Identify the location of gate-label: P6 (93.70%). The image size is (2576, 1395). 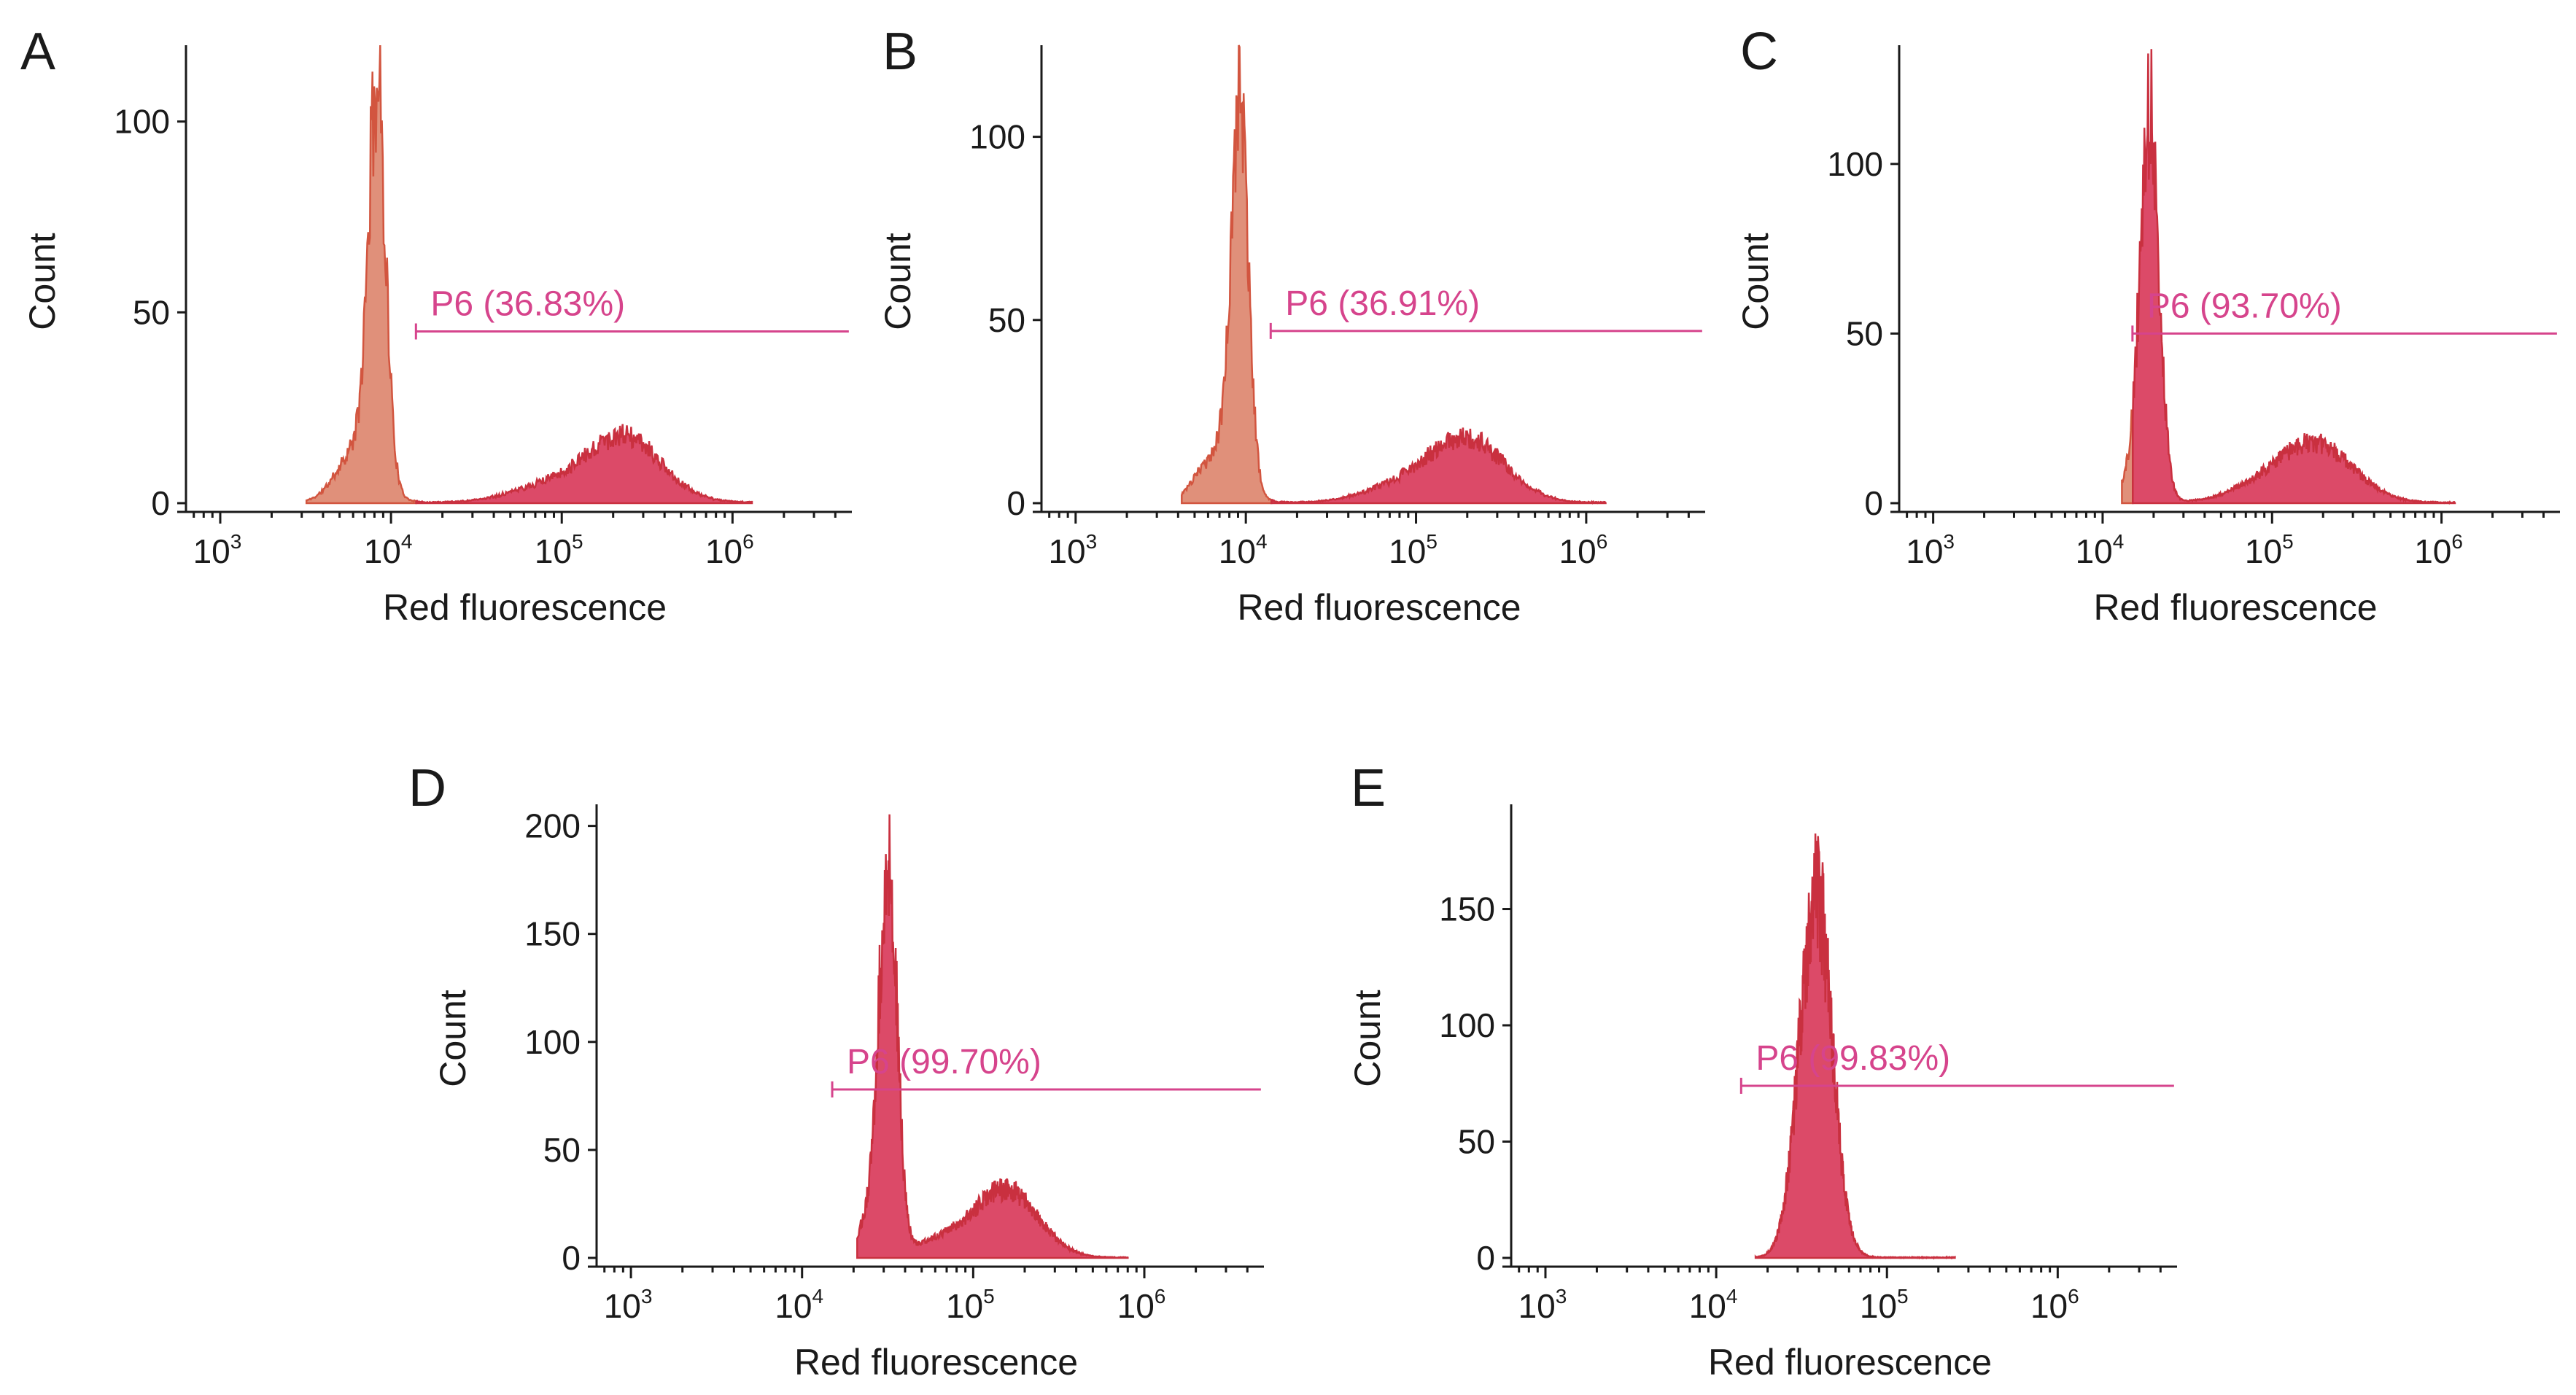
(2245, 306).